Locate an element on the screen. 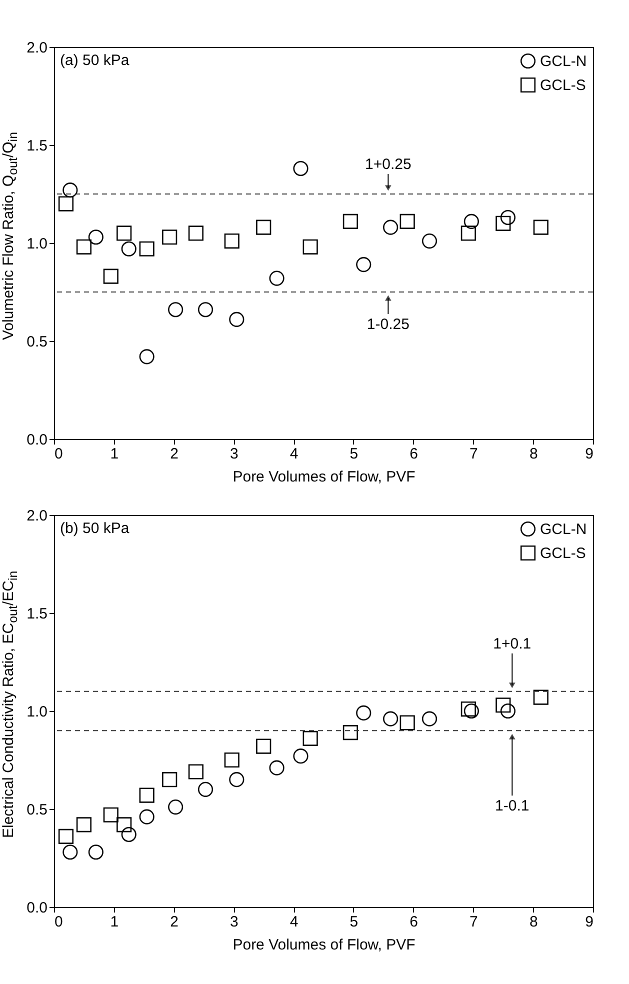 The image size is (629, 984). ref-line-label: 1-0.1 is located at coordinates (512, 806).